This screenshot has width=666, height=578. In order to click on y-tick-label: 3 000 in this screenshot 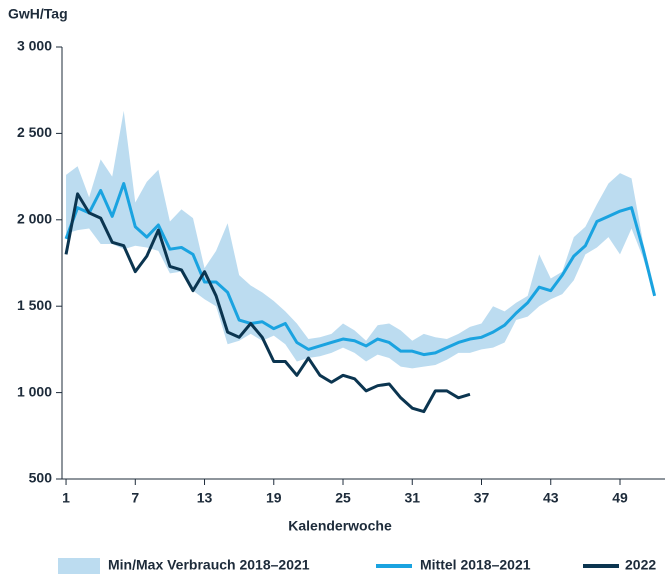, I will do `click(34, 46)`.